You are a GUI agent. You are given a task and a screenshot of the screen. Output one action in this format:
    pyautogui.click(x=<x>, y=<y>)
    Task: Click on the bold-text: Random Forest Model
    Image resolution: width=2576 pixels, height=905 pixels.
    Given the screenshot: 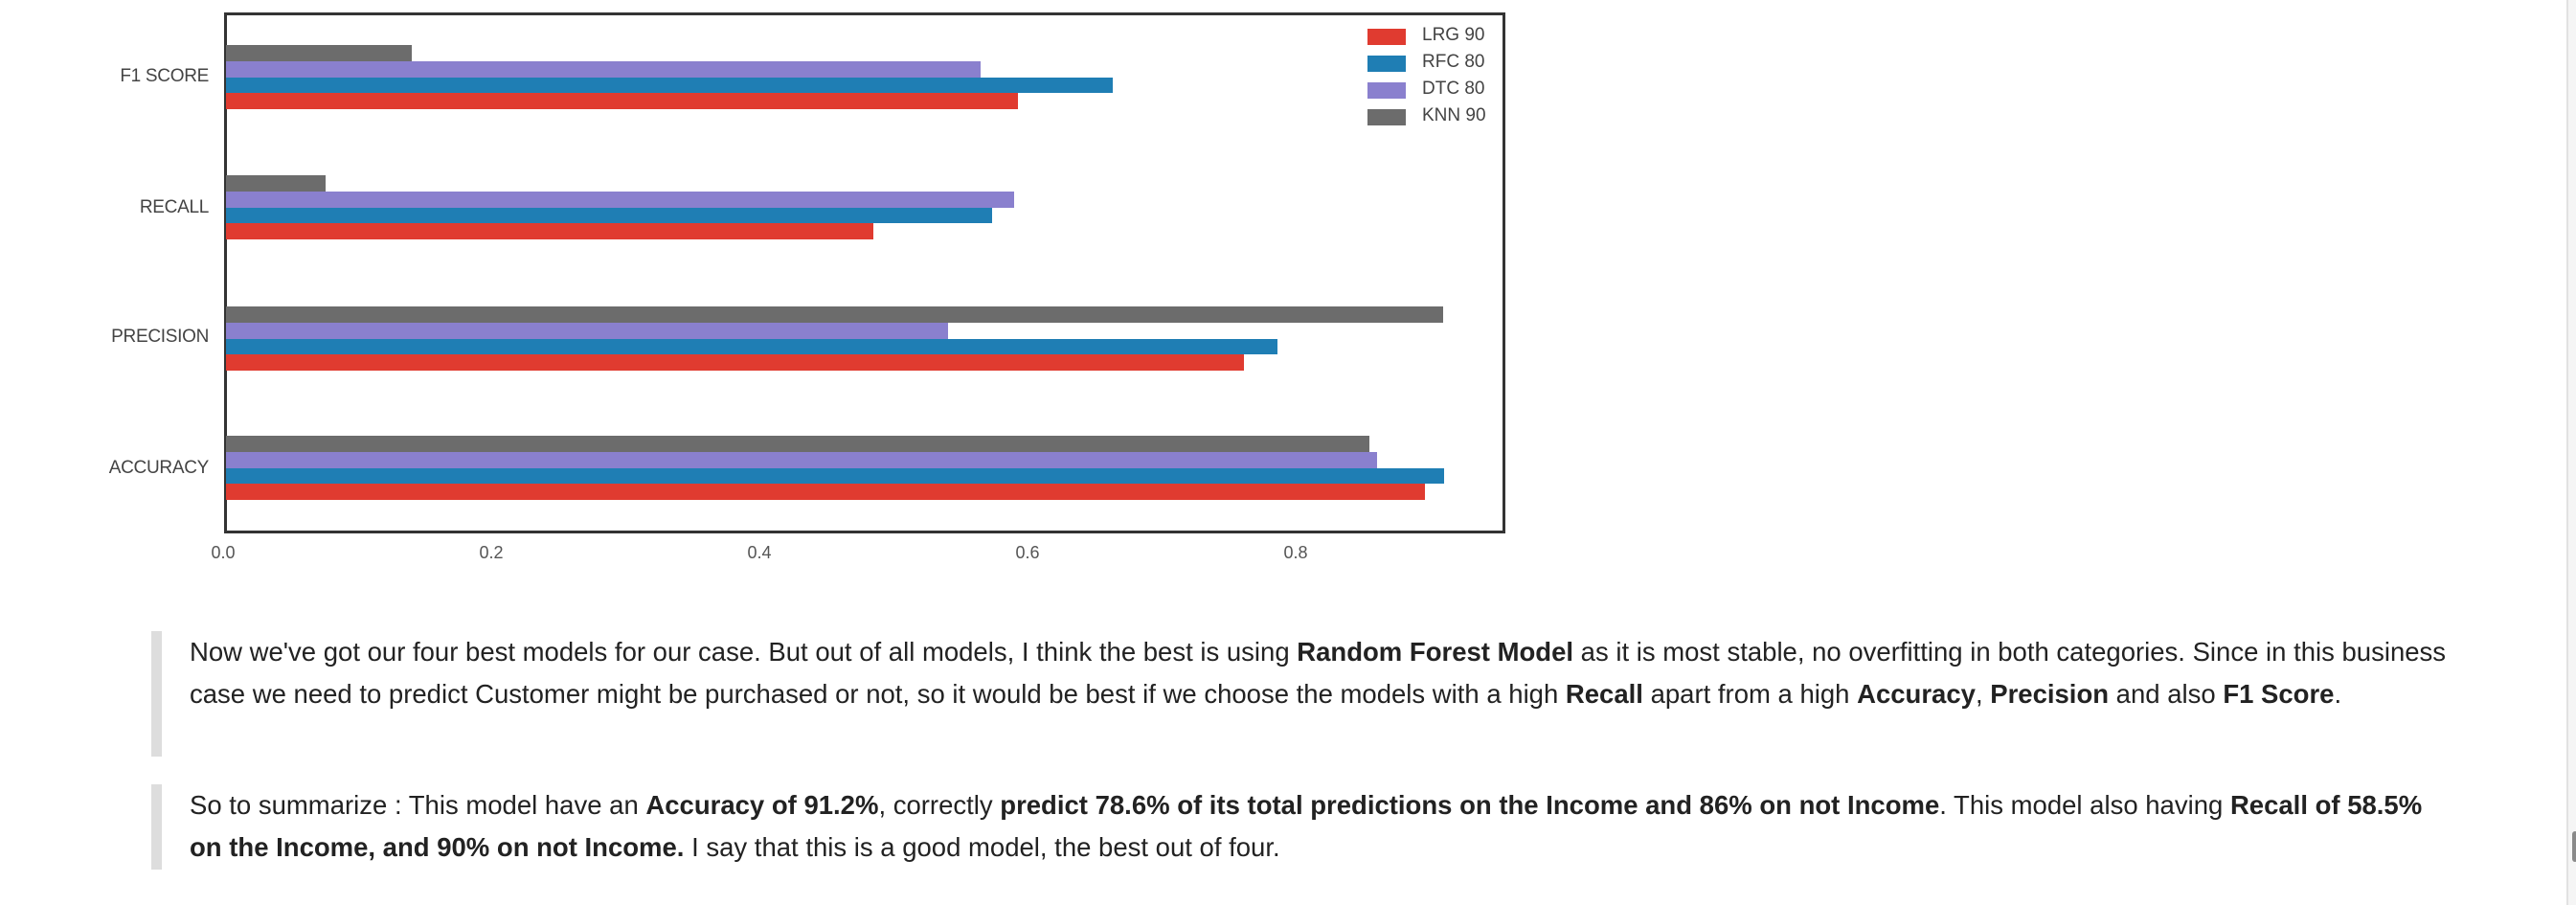 What is the action you would take?
    pyautogui.click(x=1435, y=652)
    